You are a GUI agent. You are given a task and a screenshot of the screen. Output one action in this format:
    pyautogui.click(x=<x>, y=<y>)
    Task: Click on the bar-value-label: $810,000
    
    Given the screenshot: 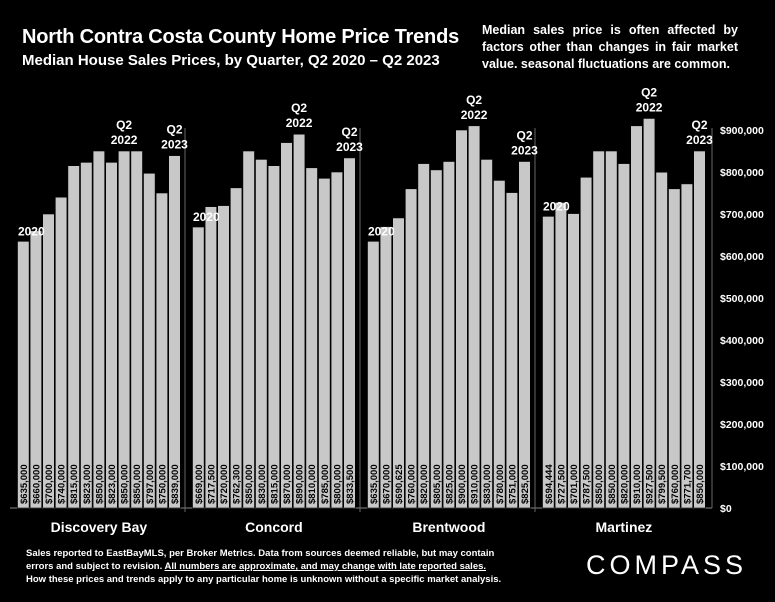 What is the action you would take?
    pyautogui.click(x=312, y=484)
    